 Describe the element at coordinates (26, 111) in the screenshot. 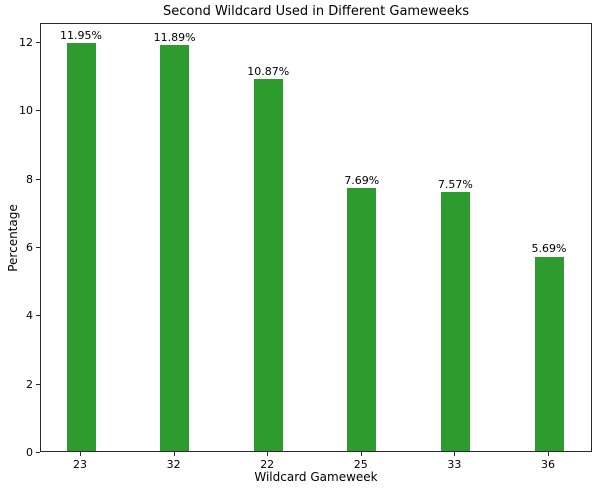

I see `y-tick-label: 10` at that location.